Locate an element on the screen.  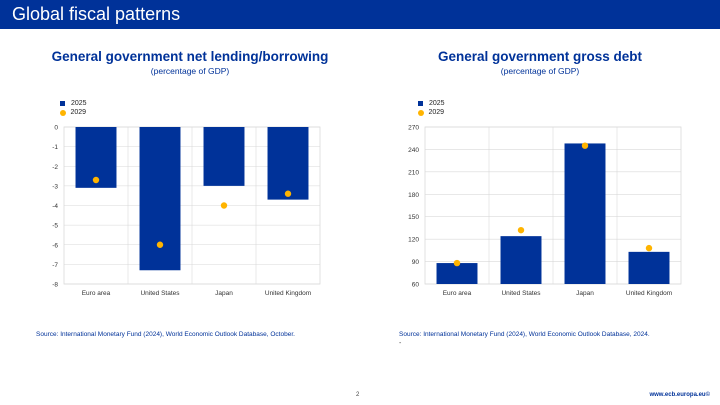
y-tick-label: 120 is located at coordinates (413, 240).